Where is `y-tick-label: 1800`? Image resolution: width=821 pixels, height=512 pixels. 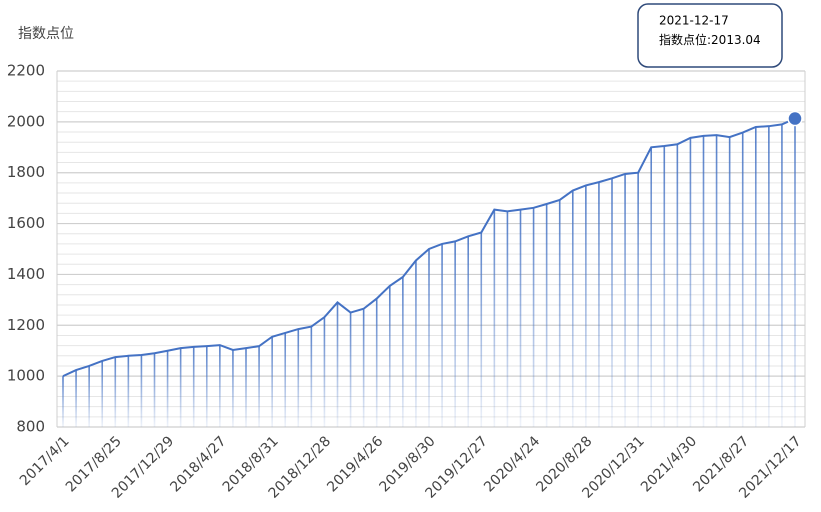 y-tick-label: 1800 is located at coordinates (26, 172).